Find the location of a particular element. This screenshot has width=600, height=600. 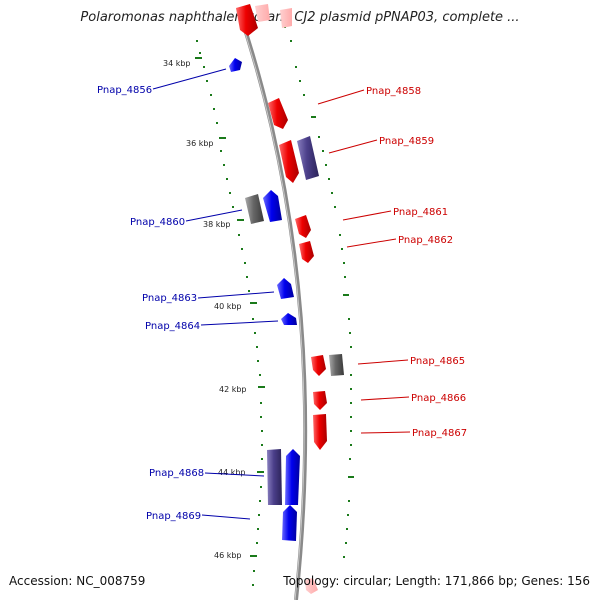

scale-label: 40 kbp is located at coordinates (228, 306).